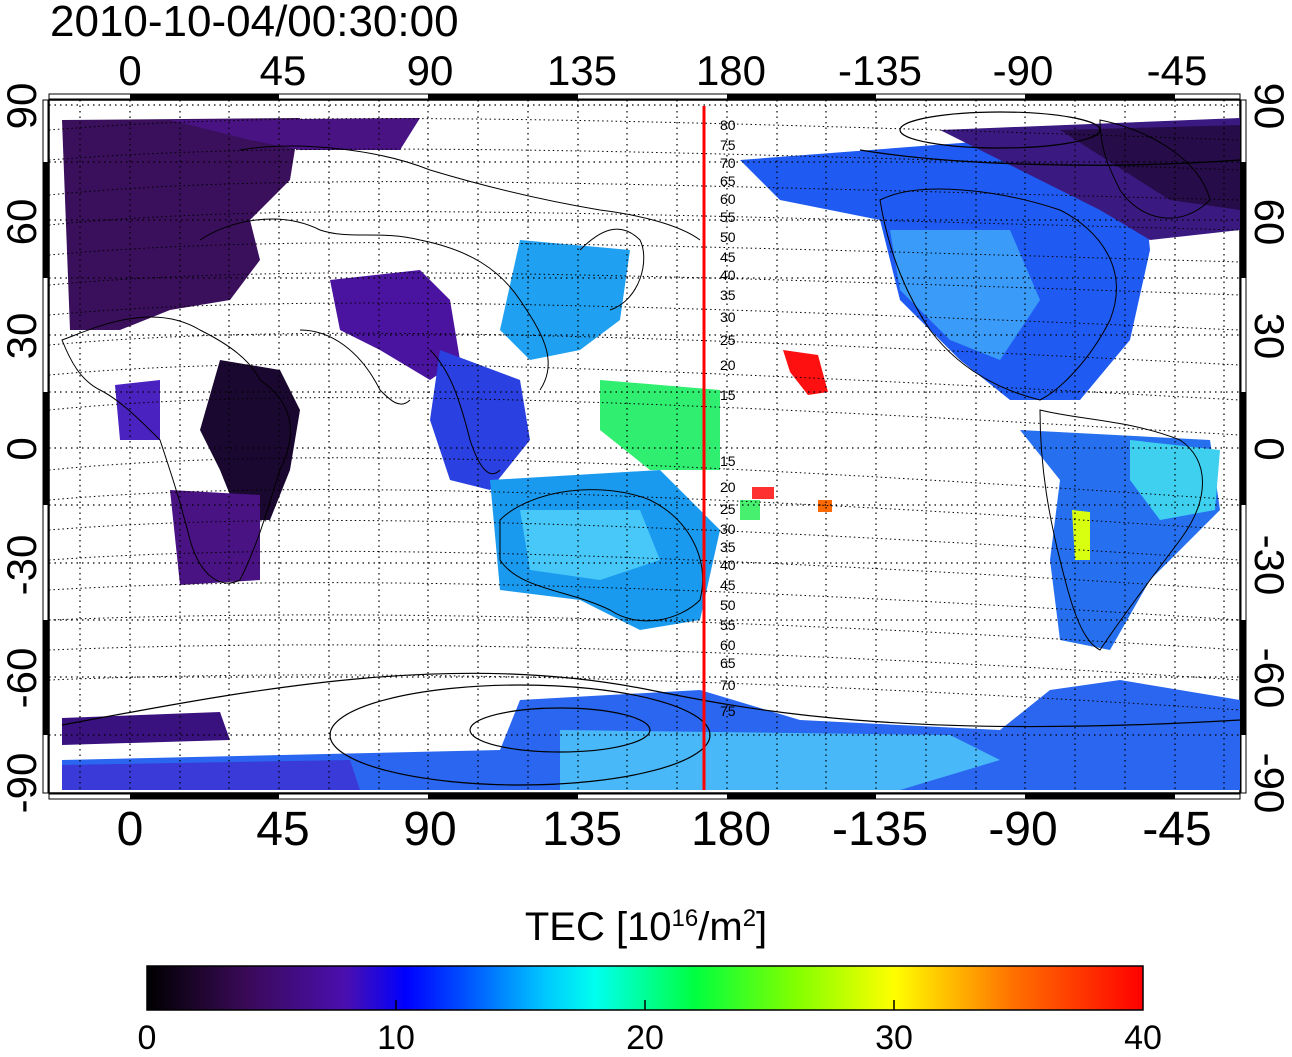  Describe the element at coordinates (582, 829) in the screenshot. I see `bottom-lon-tick: 135` at that location.